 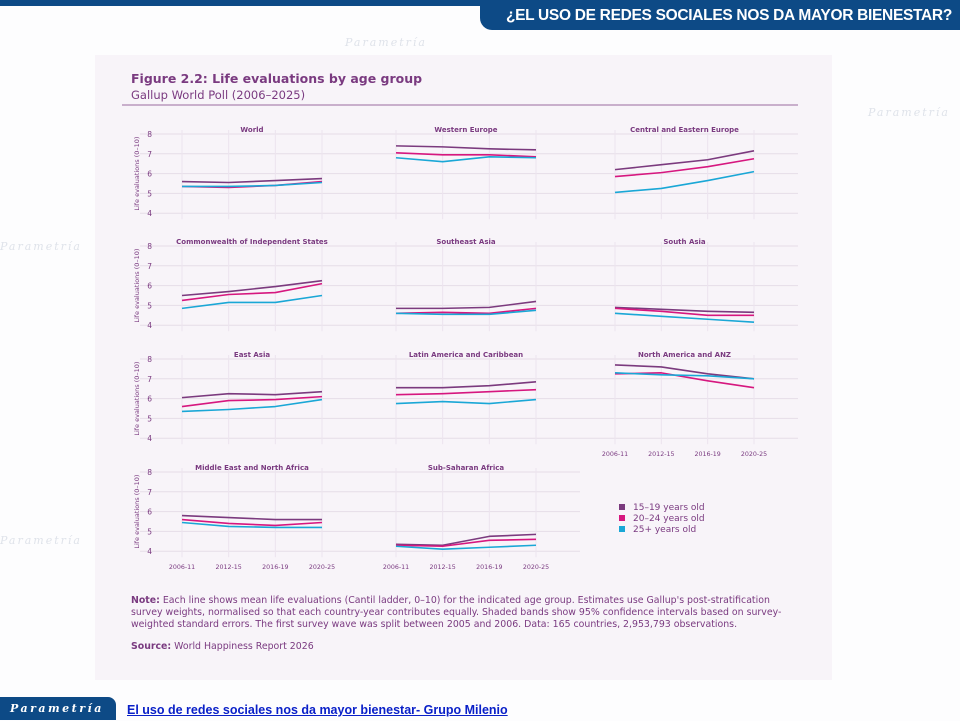 I want to click on panel-title: Latin America and Caribbean, so click(x=466, y=355).